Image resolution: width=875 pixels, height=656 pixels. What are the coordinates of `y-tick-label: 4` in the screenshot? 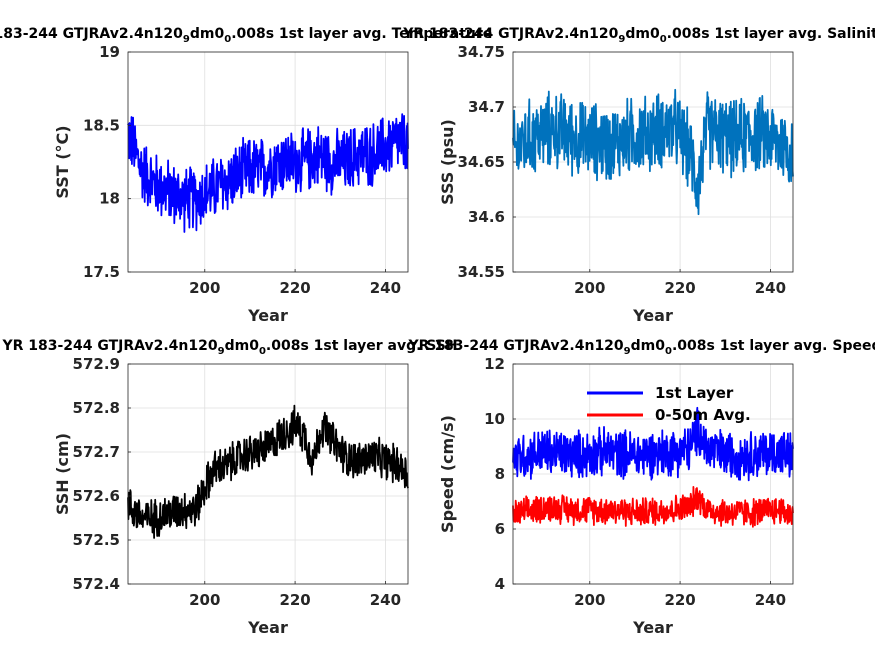 It's located at (500, 584).